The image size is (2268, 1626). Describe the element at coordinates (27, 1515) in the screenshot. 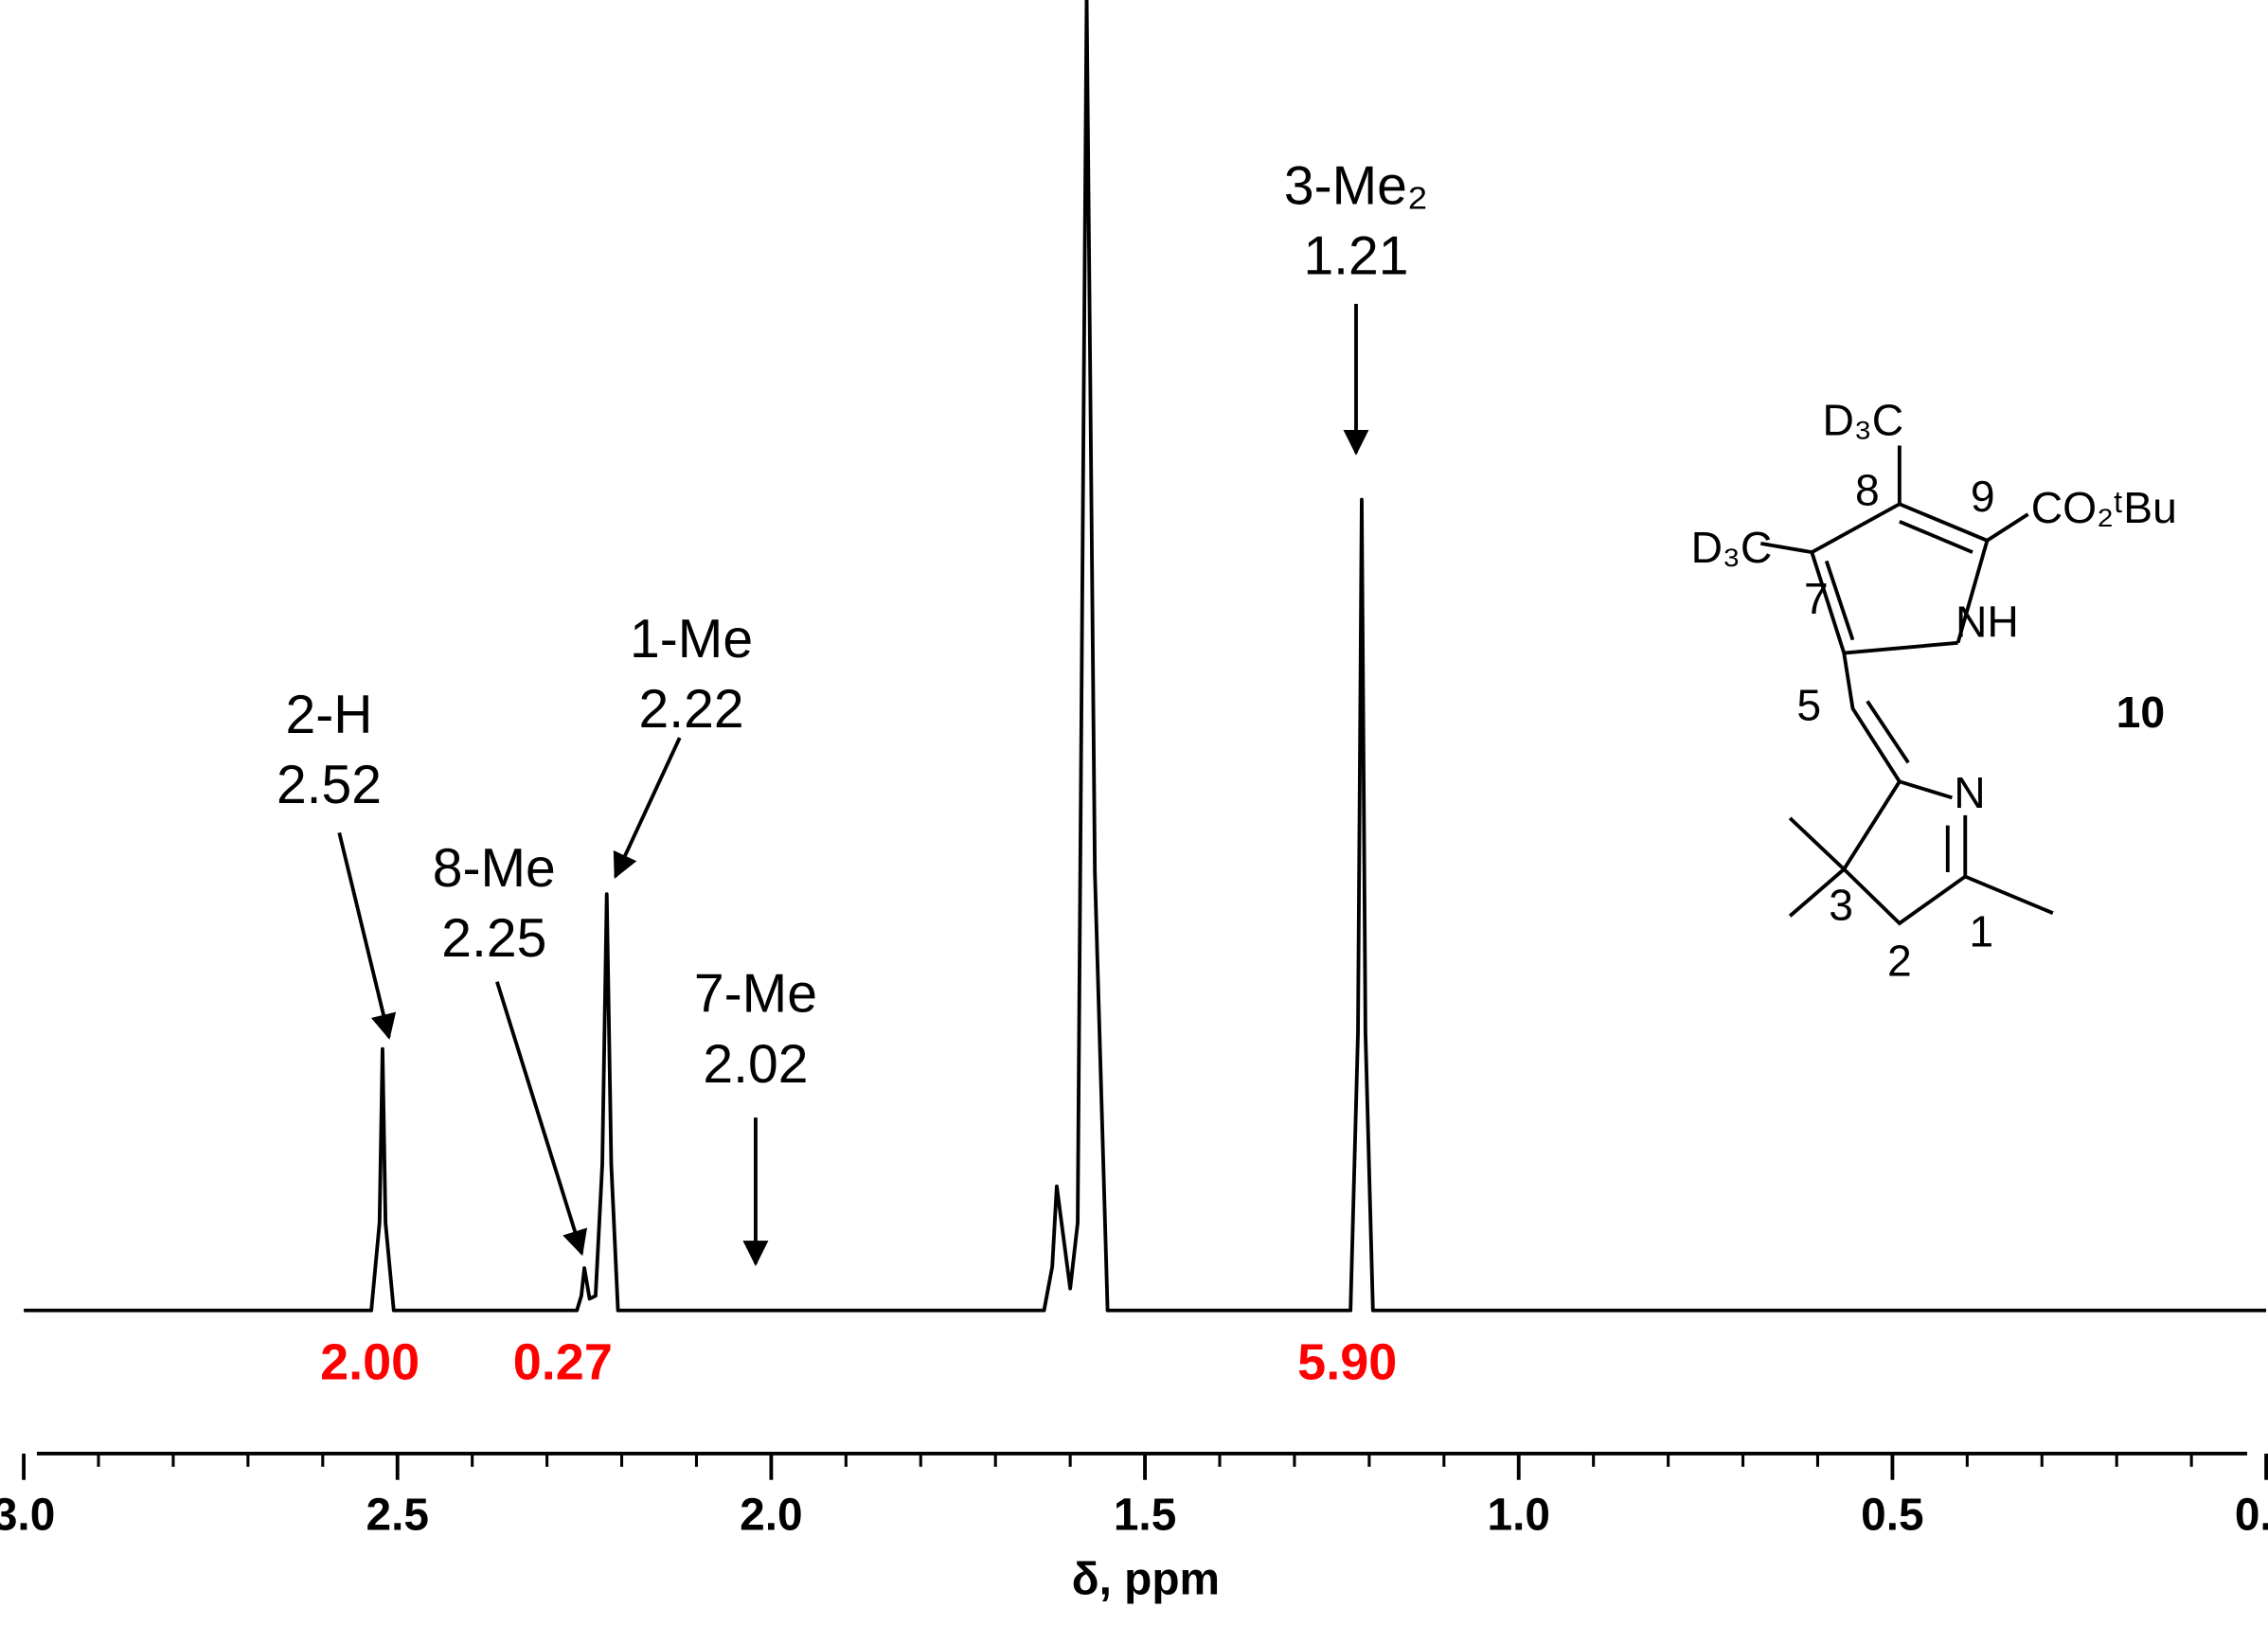

I see `x-tick-label: 3.0` at that location.